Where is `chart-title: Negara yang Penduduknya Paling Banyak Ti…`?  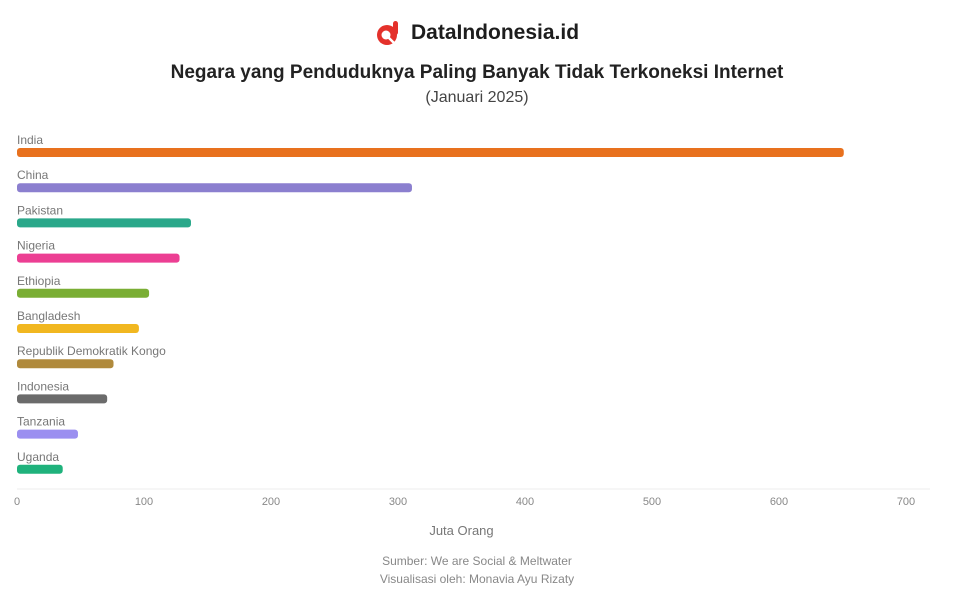 chart-title: Negara yang Penduduknya Paling Banyak Ti… is located at coordinates (477, 72).